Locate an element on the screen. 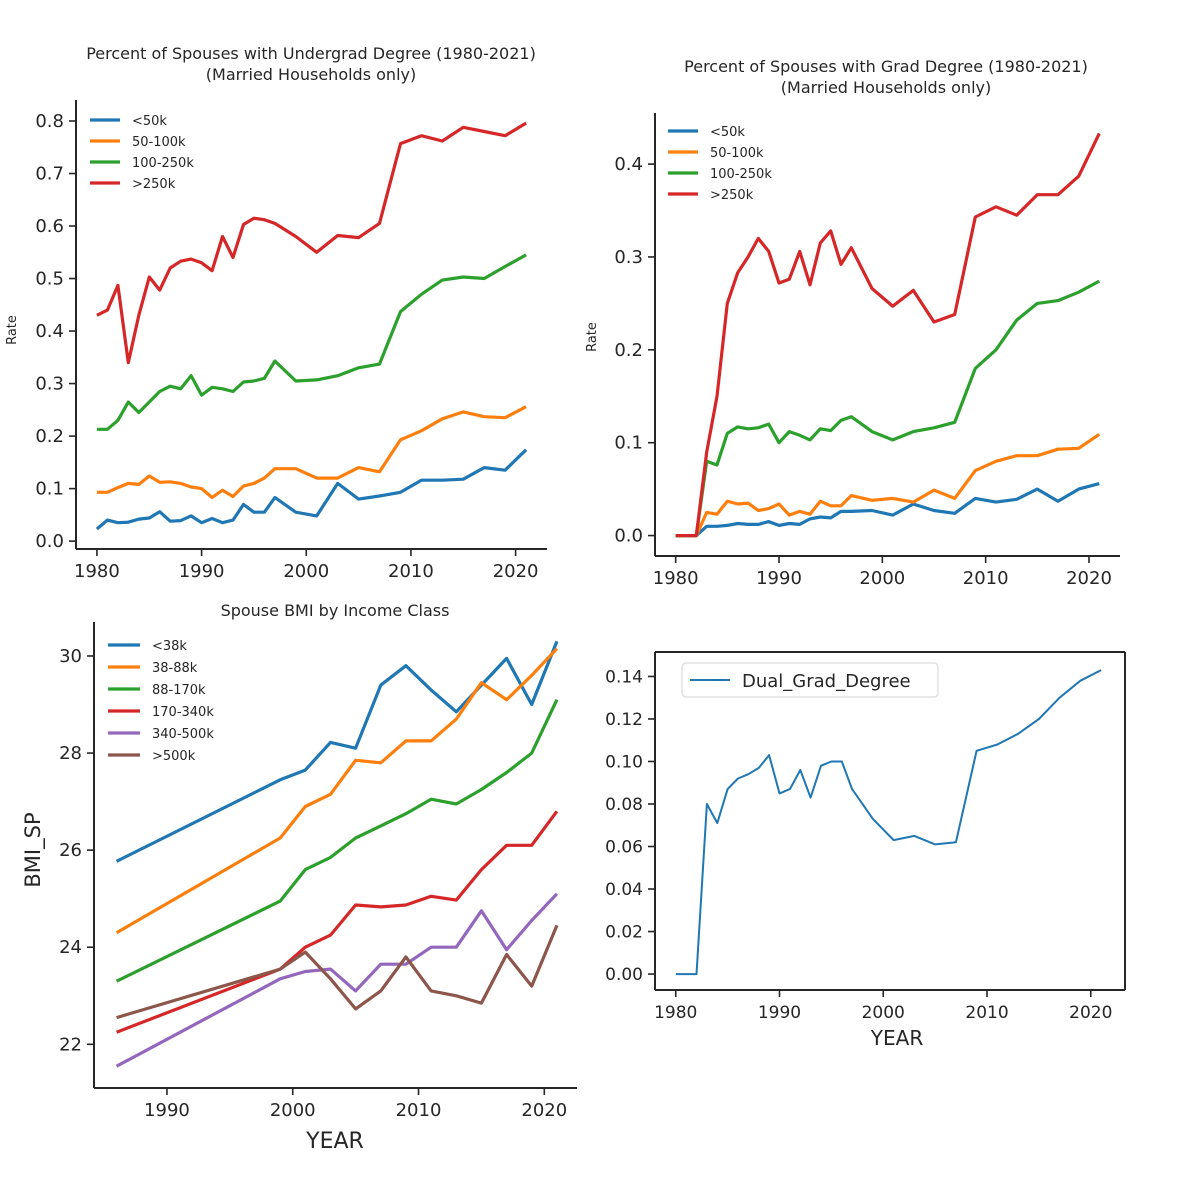  y-tick-label: 0.00 is located at coordinates (624, 975).